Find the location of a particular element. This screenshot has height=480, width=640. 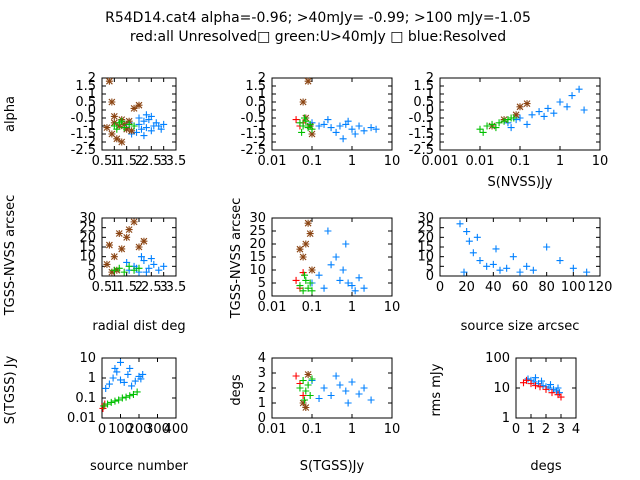

x-axis-label: source size arcsec is located at coordinates (520, 326).